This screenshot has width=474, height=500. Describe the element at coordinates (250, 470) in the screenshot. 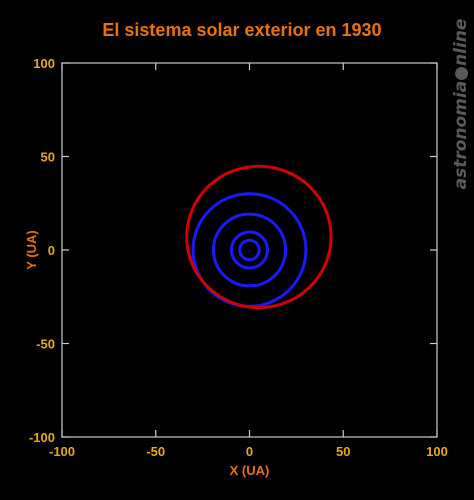

I see `x-axis-label: X (UA)` at that location.